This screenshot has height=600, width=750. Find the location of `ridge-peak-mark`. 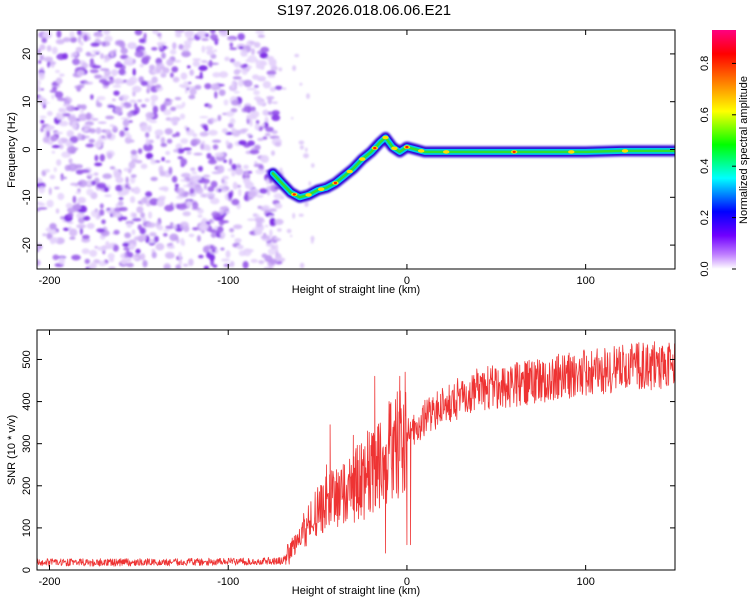

ridge-peak-mark is located at coordinates (514, 152).